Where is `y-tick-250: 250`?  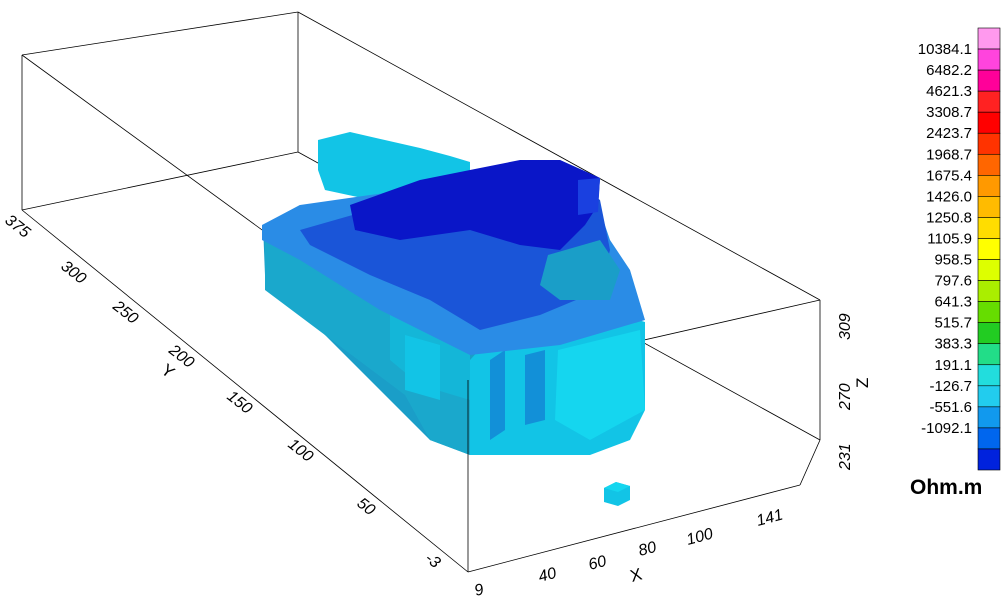 y-tick-250: 250 is located at coordinates (125, 312).